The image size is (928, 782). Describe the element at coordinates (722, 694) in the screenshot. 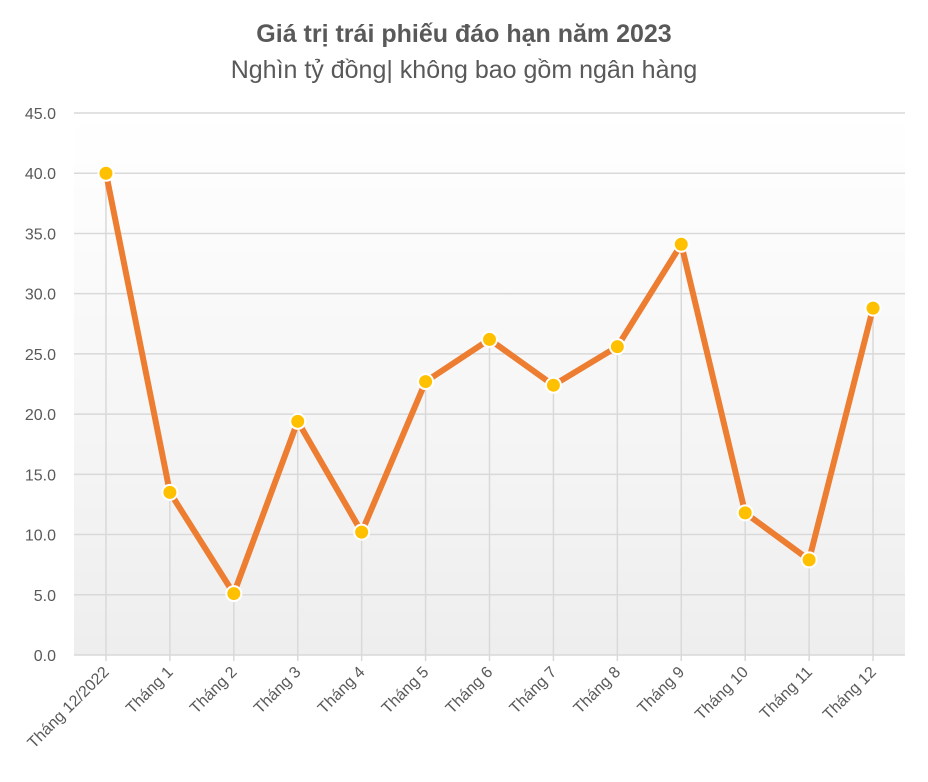

I see `x-tick-label: Tháng 10` at that location.